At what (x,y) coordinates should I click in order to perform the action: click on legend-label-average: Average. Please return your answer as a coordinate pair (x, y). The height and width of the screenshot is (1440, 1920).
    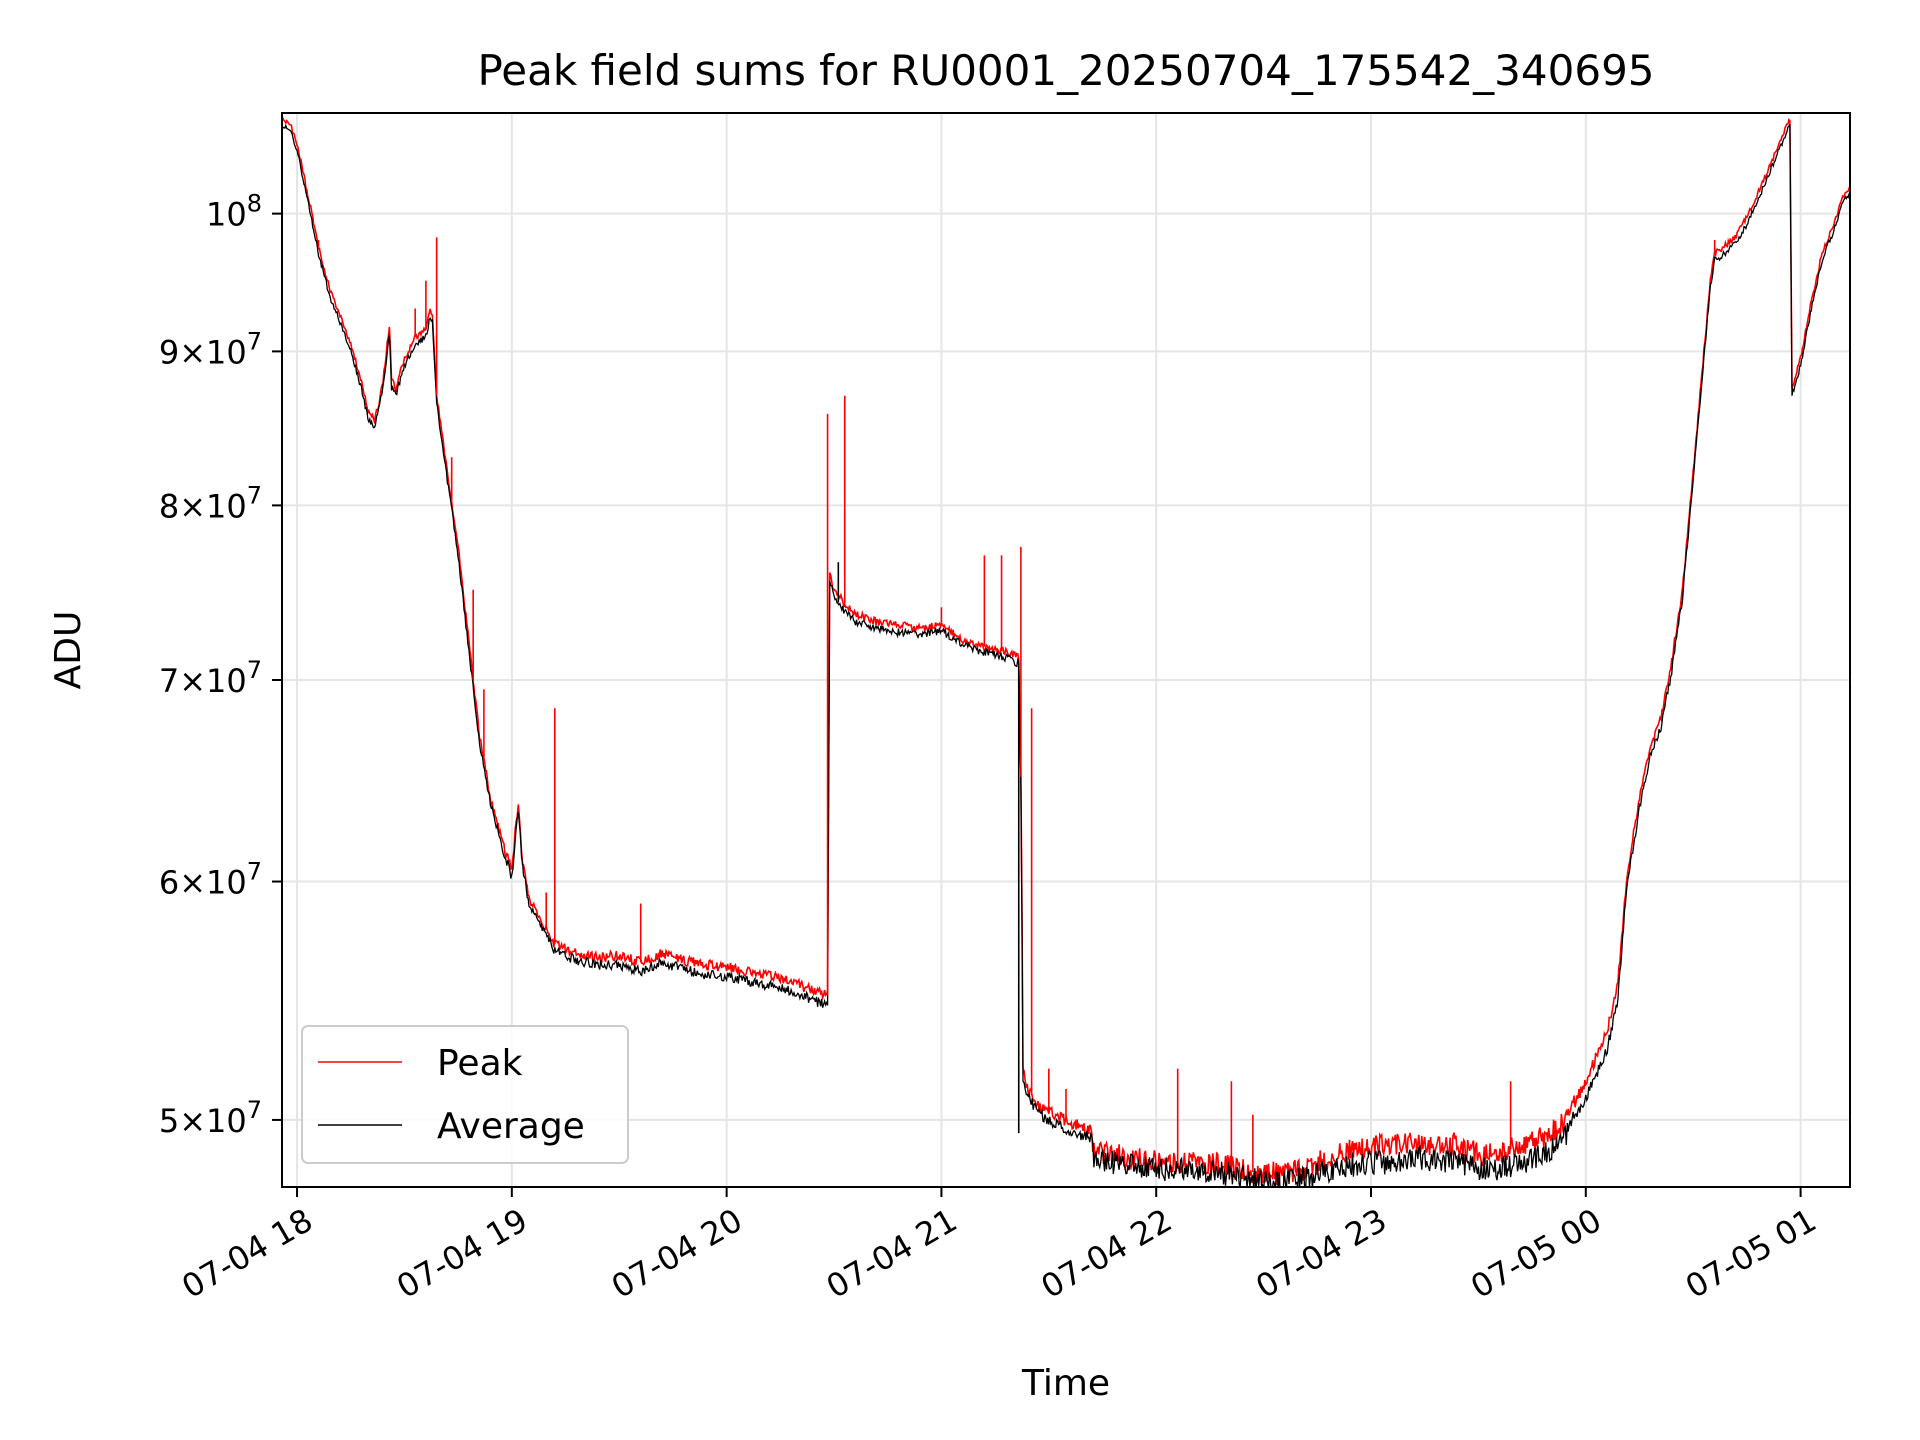
    Looking at the image, I should click on (511, 1126).